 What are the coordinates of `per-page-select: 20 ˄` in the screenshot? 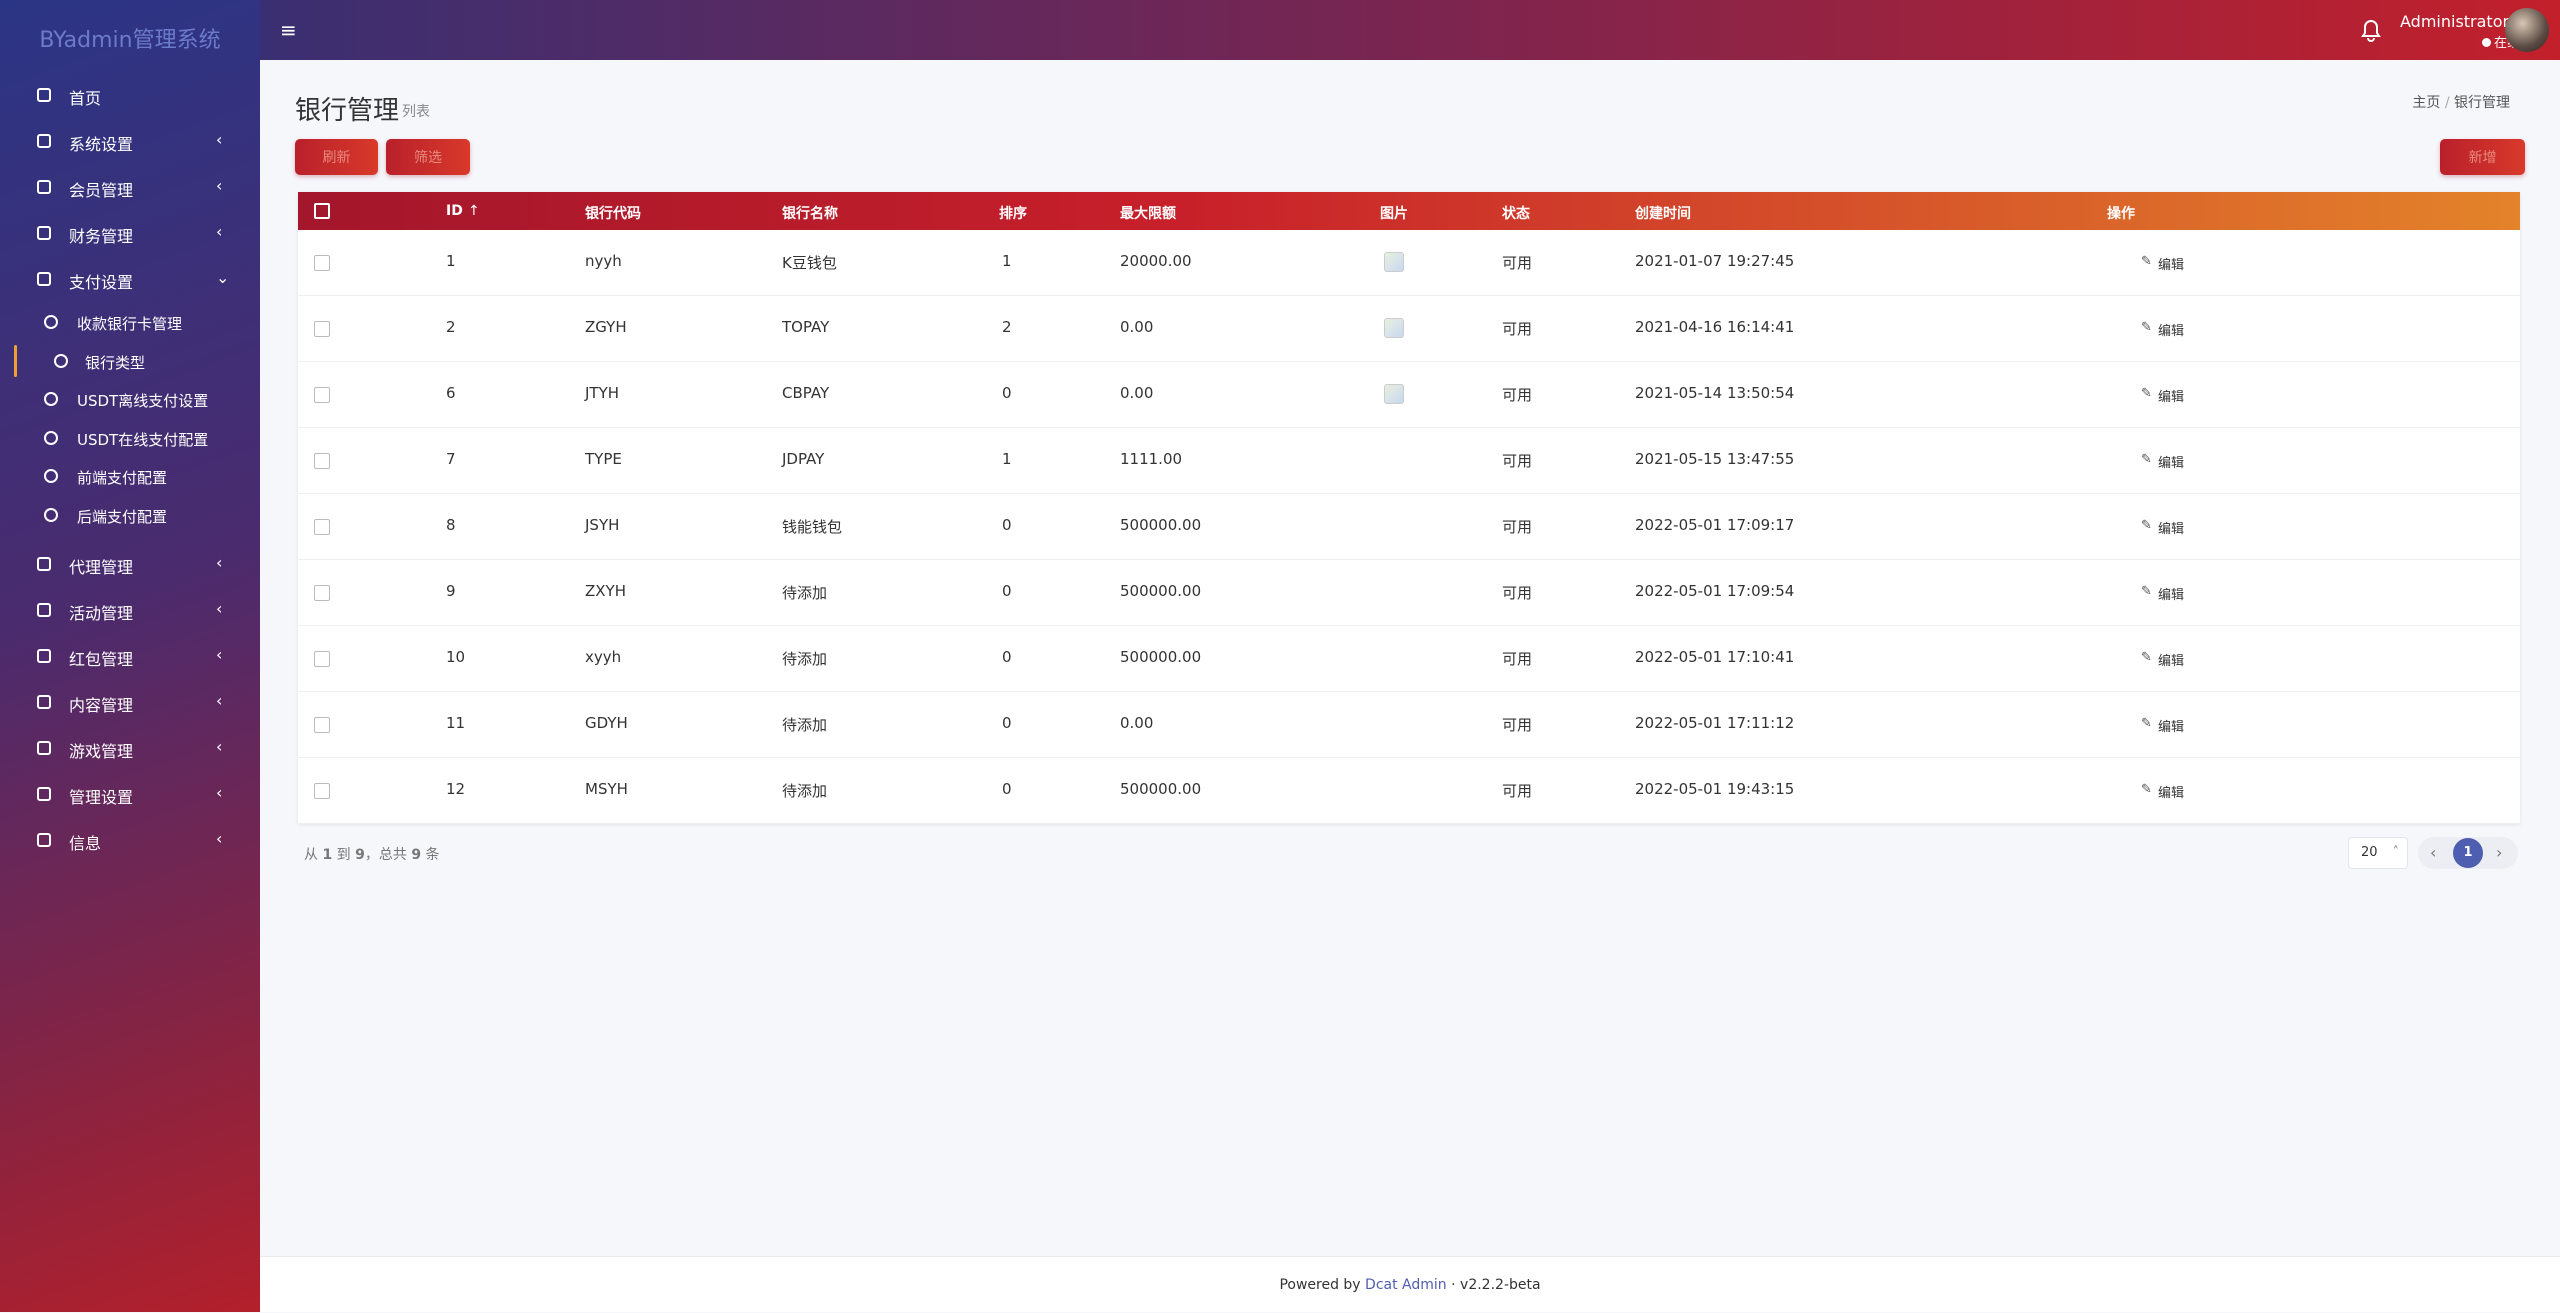 It's located at (2378, 853).